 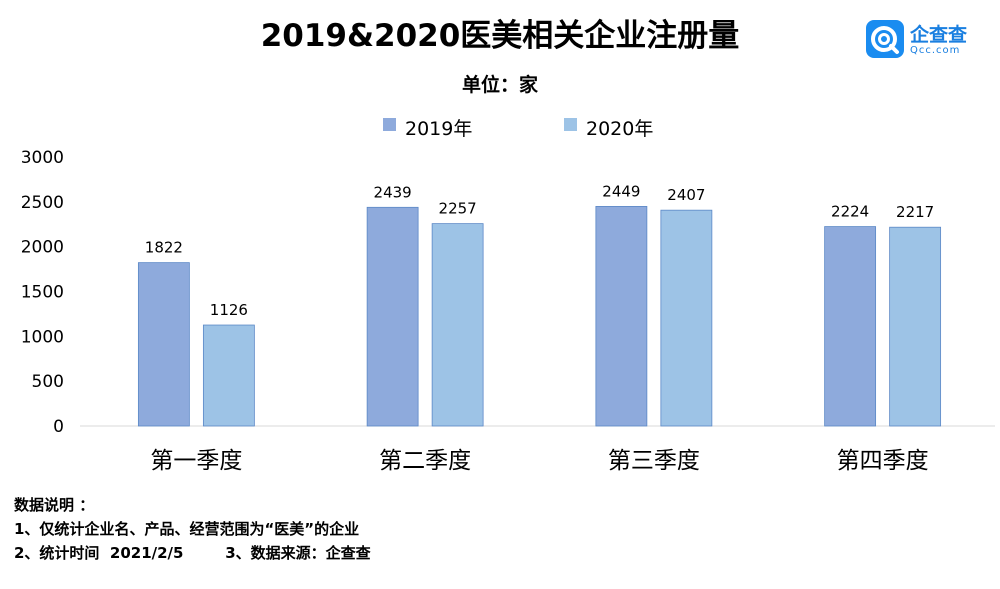 What do you see at coordinates (500, 127) in the screenshot?
I see `chart-legend: 2019年 2020年` at bounding box center [500, 127].